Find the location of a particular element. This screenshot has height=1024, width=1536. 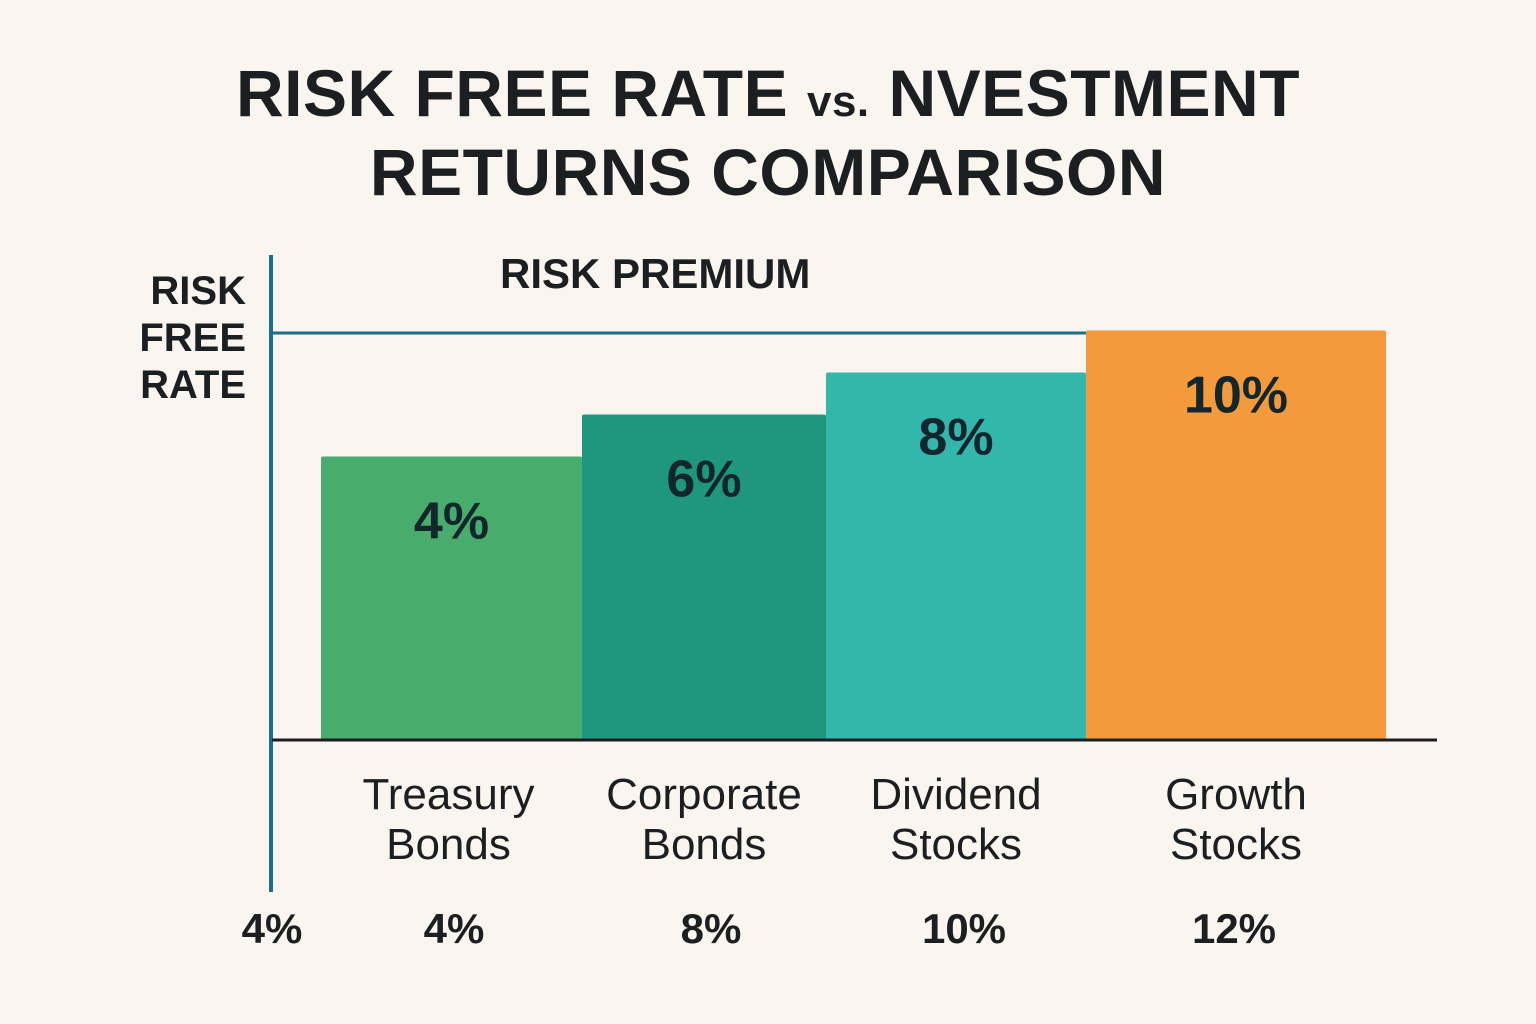

y-label-line: RISK is located at coordinates (198, 291).